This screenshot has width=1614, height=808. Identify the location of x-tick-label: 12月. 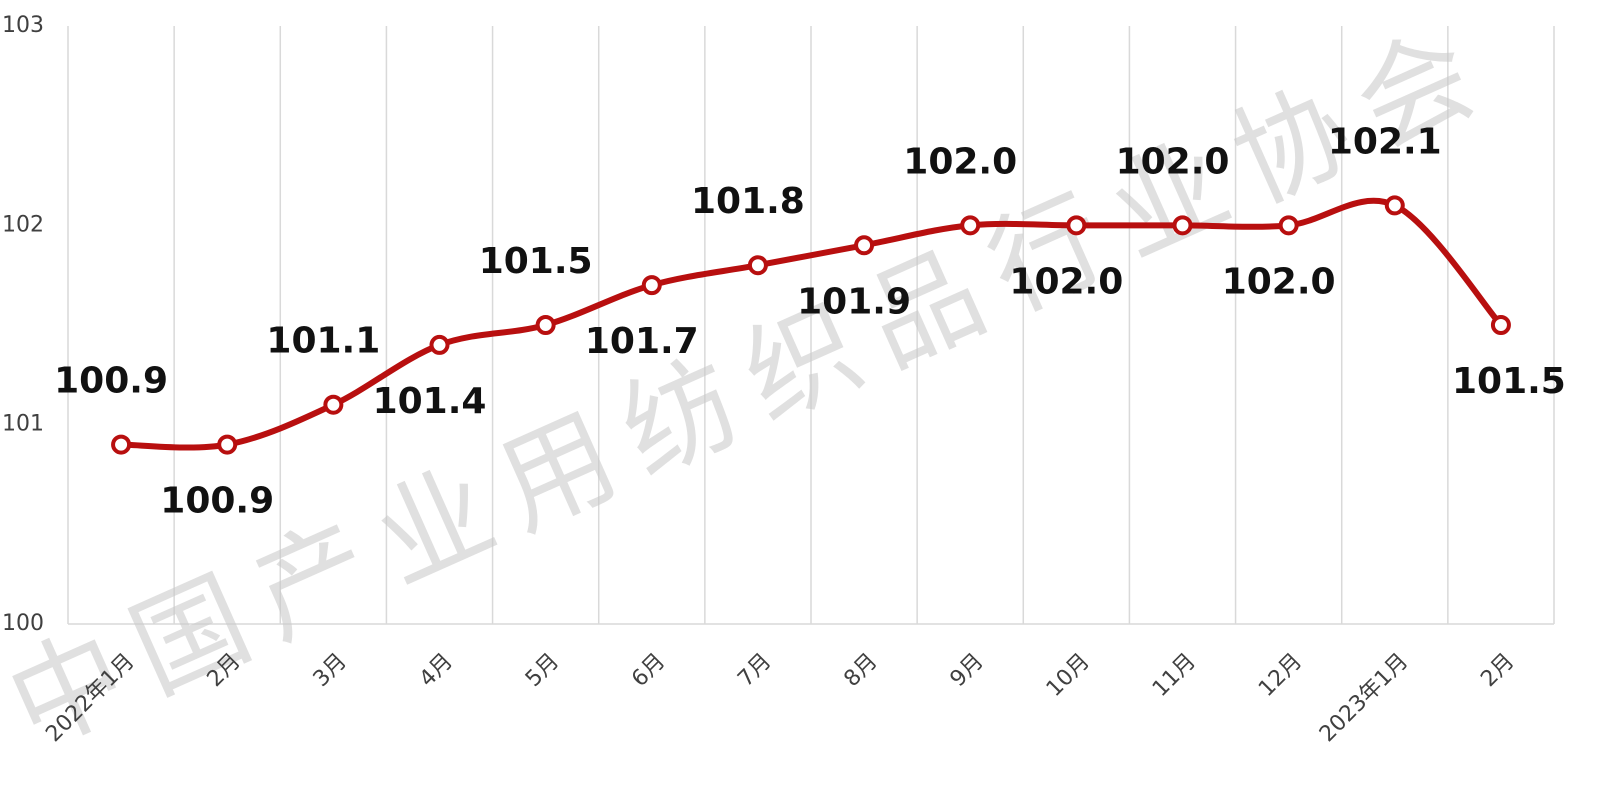
(1280, 675).